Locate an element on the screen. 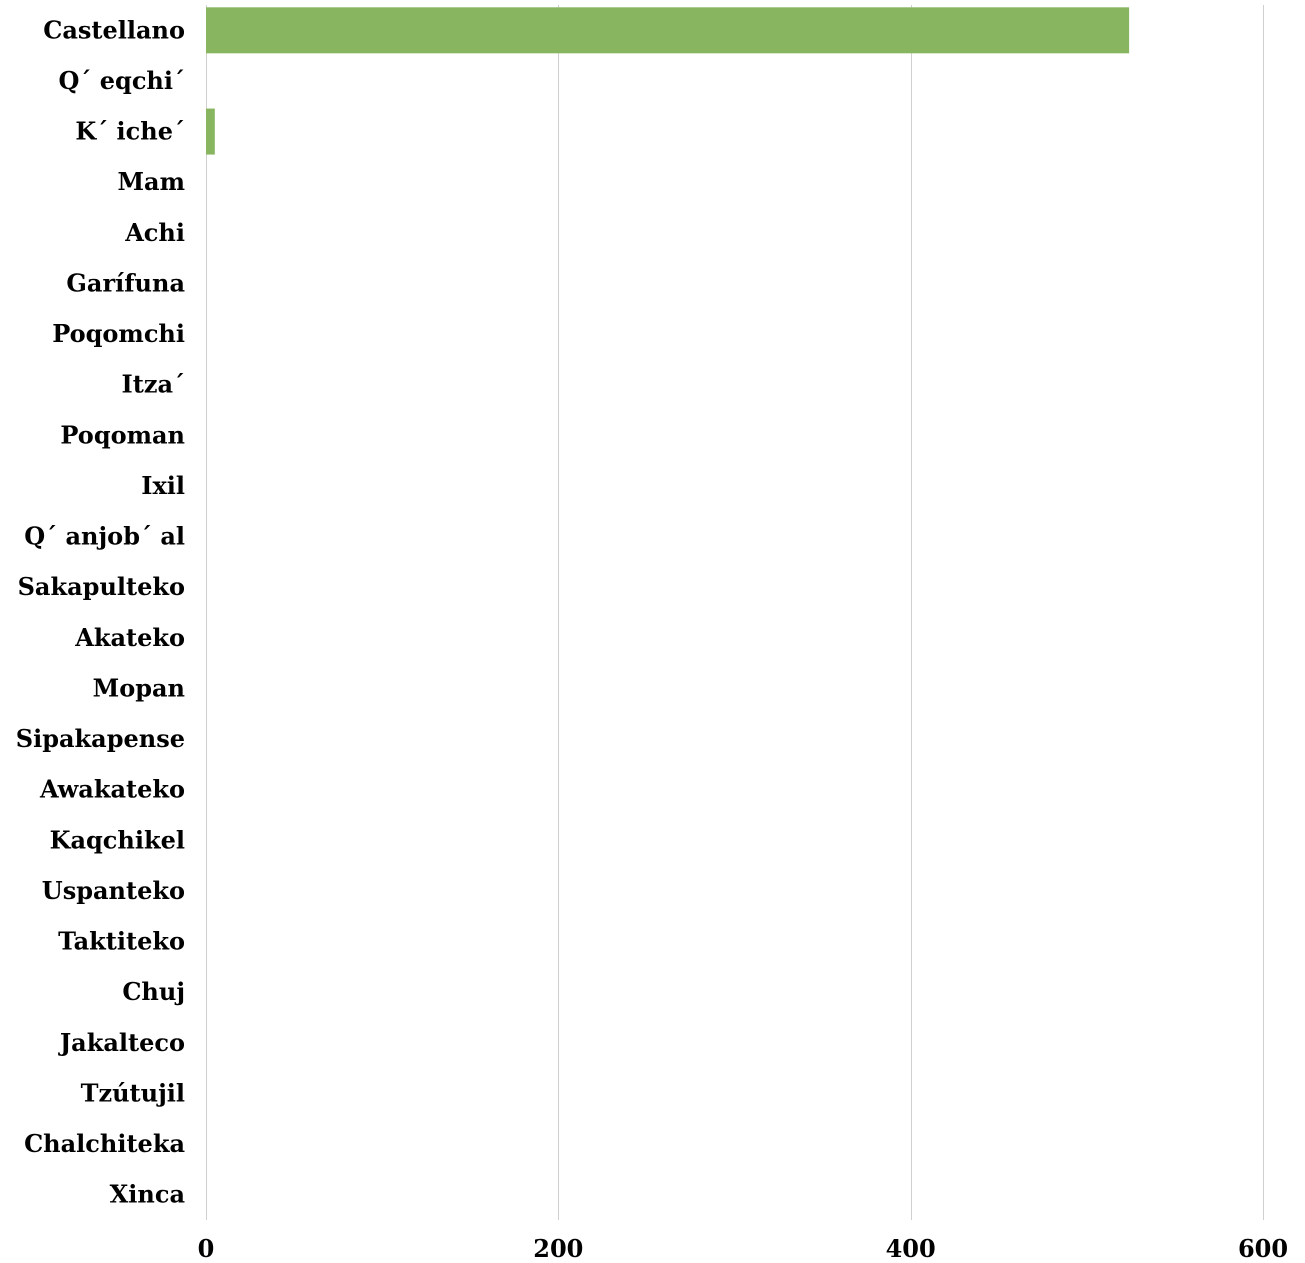 The width and height of the screenshot is (1305, 1263). category-label: Akateko is located at coordinates (129, 637).